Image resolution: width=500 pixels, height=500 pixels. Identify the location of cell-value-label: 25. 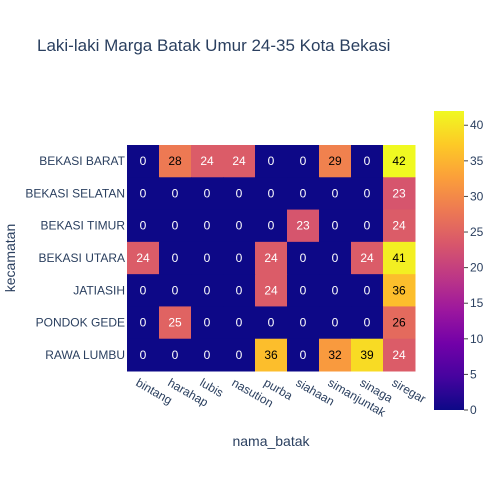
(175, 323).